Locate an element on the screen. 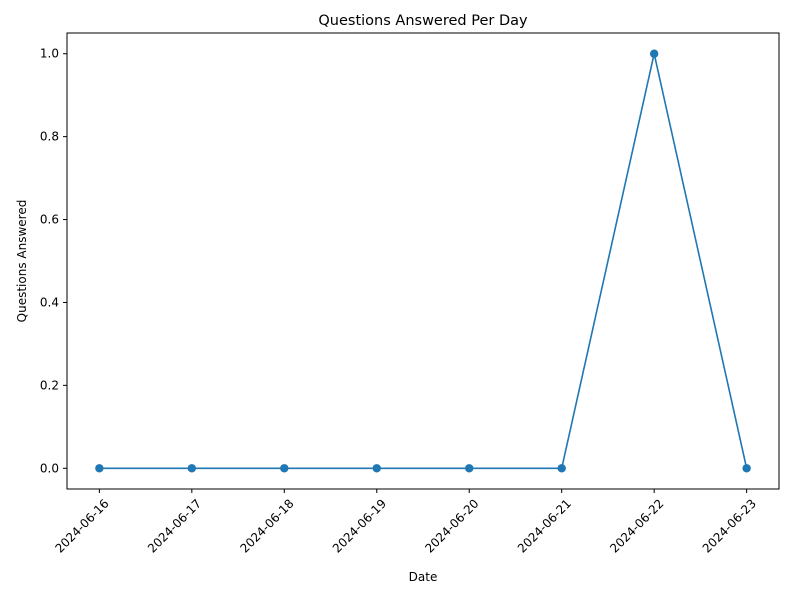 Image resolution: width=800 pixels, height=600 pixels. y-tick-label-2: 0.4 is located at coordinates (49, 302).